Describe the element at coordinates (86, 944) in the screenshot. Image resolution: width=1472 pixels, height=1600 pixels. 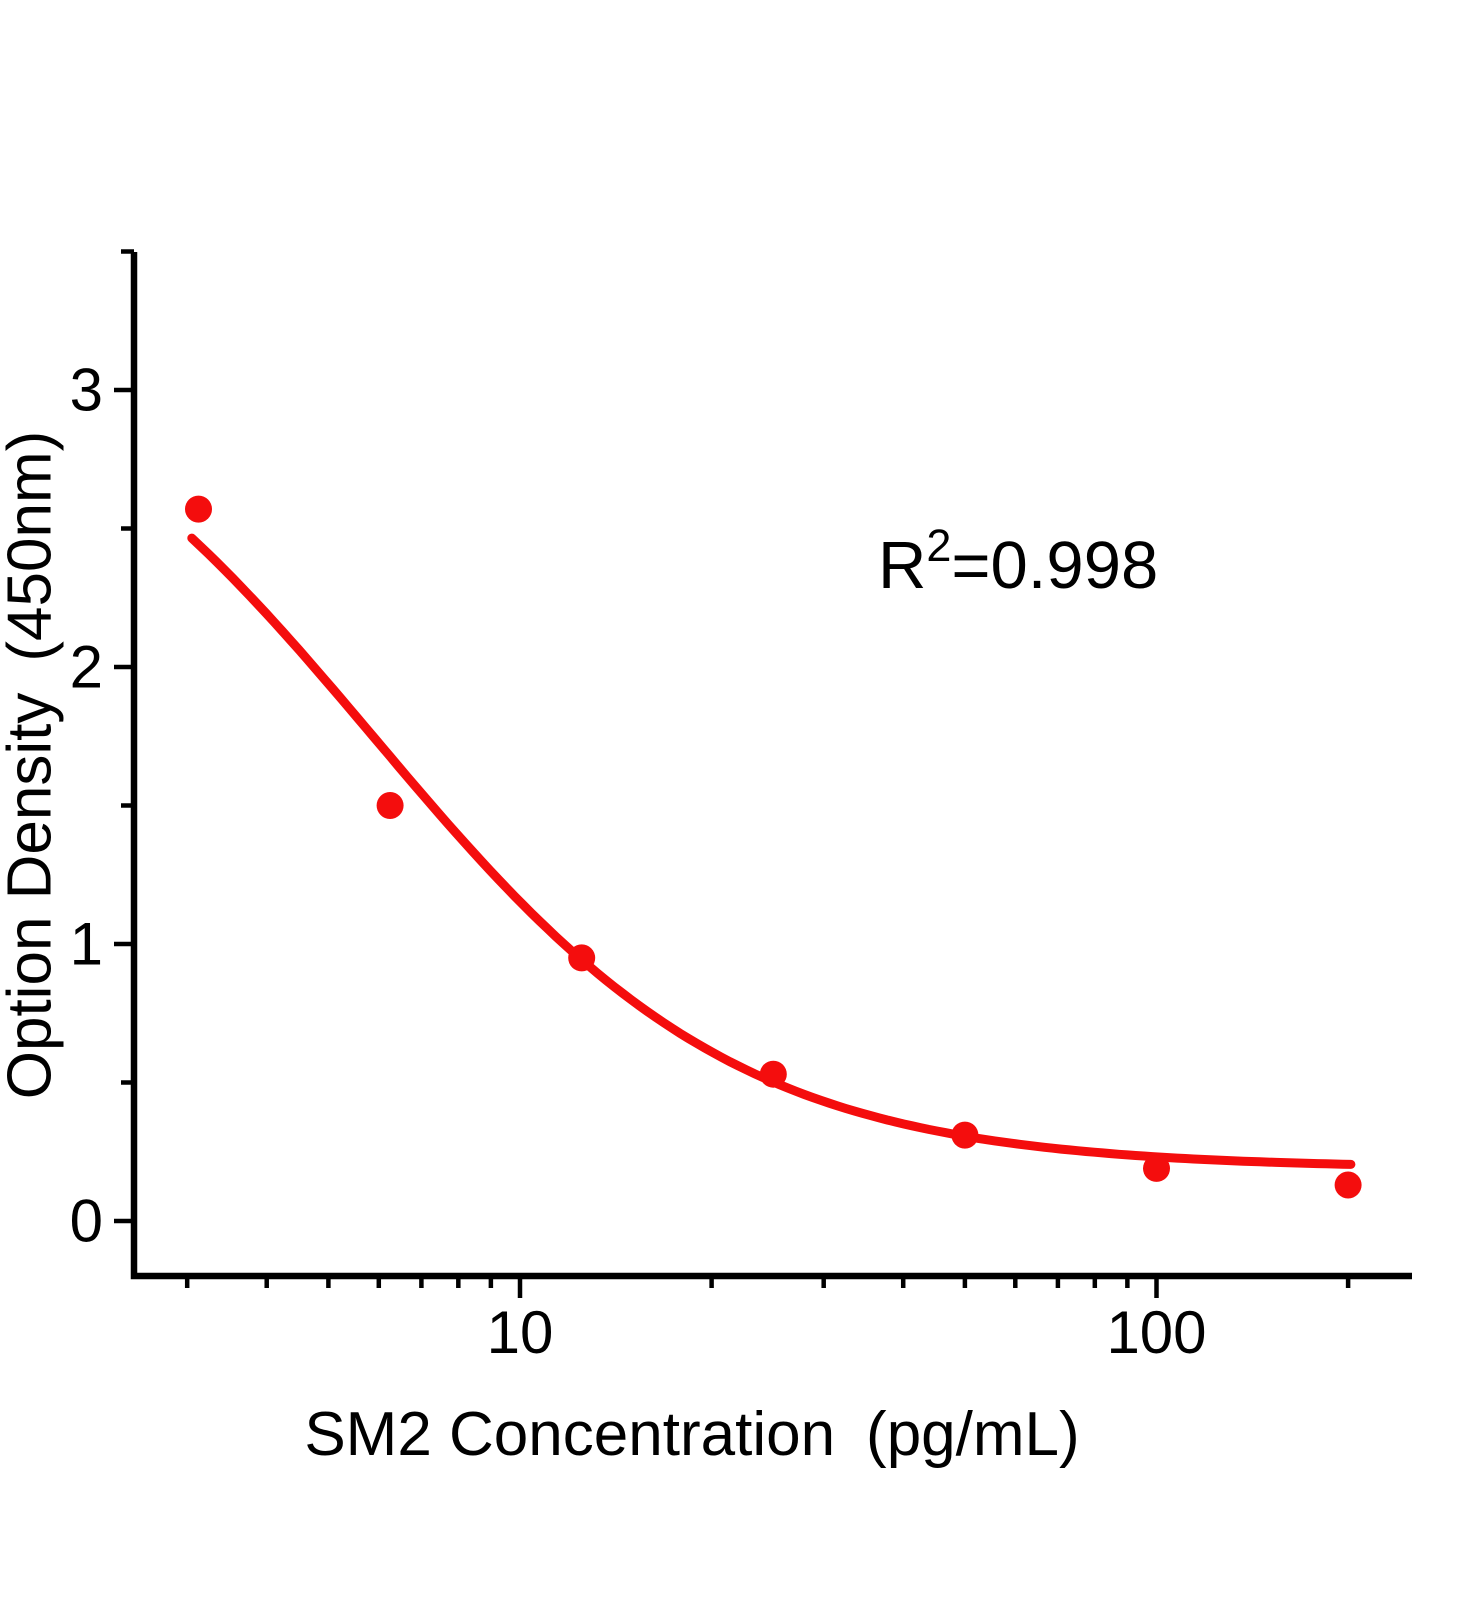
I see `y-tick-label: 1` at that location.